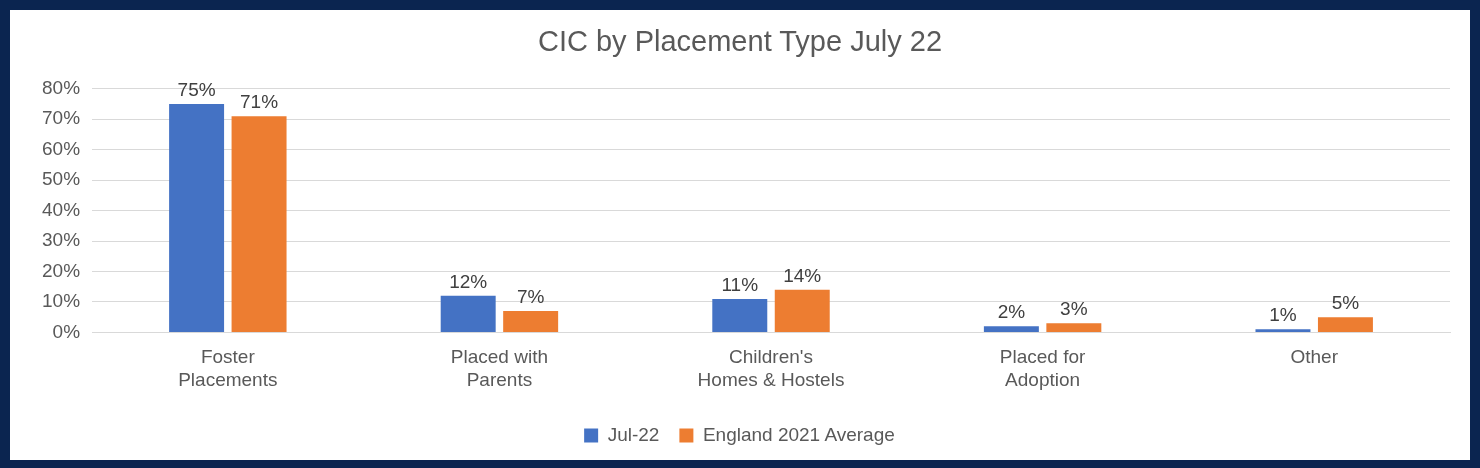 The image size is (1480, 468). Describe the element at coordinates (530, 296) in the screenshot. I see `data-label: 7%` at that location.